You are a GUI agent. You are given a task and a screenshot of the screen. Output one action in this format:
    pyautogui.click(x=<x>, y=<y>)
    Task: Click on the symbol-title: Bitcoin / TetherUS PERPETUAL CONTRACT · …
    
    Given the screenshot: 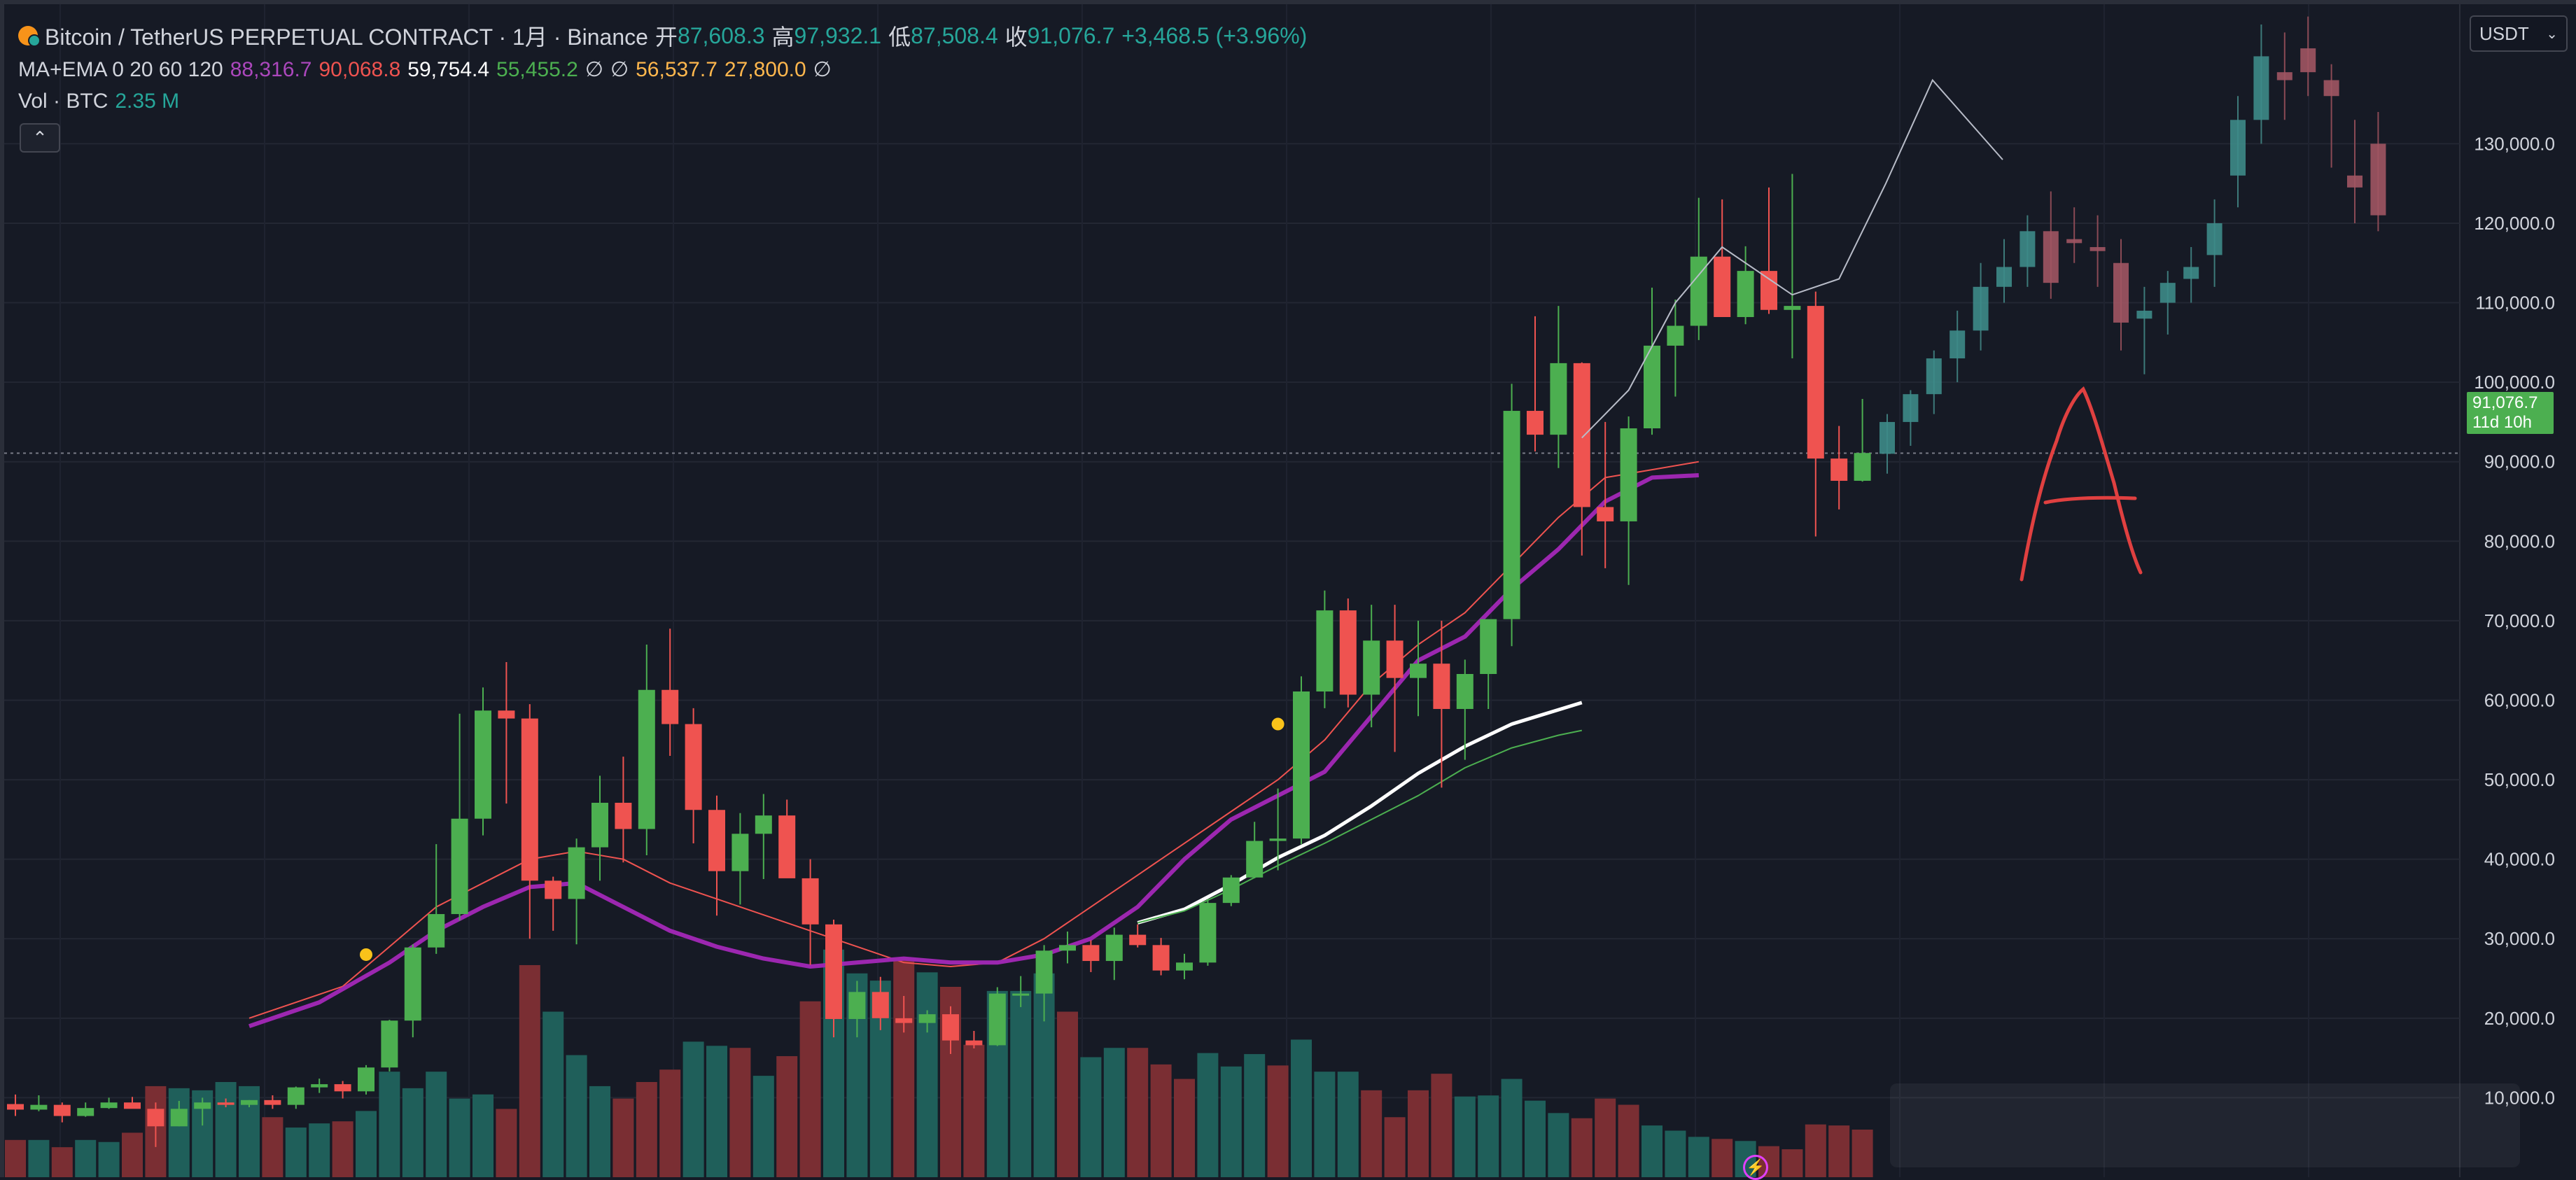 What is the action you would take?
    pyautogui.click(x=346, y=37)
    